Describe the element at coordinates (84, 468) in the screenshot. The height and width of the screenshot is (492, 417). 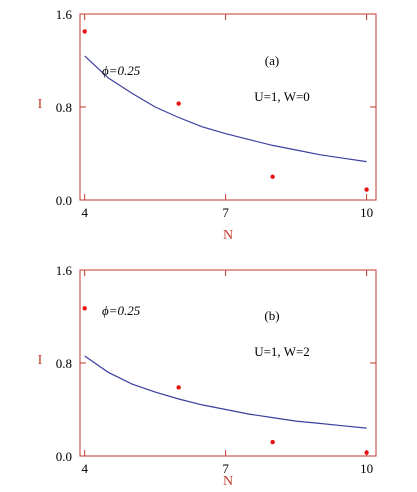
I see `x-tick-label-b-0: 4` at that location.